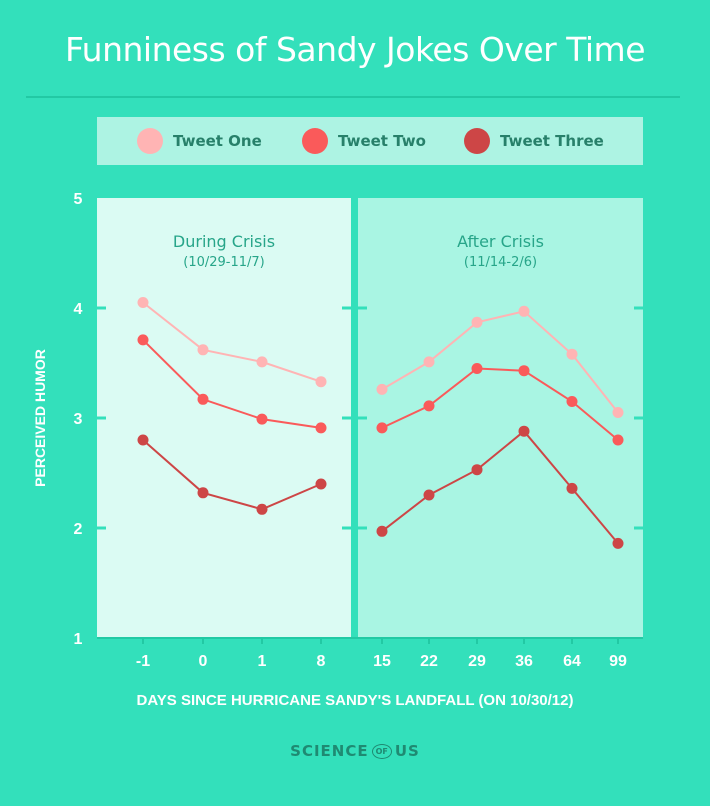  I want to click on legend-item-tweet-two: Tweet Two, so click(364, 141).